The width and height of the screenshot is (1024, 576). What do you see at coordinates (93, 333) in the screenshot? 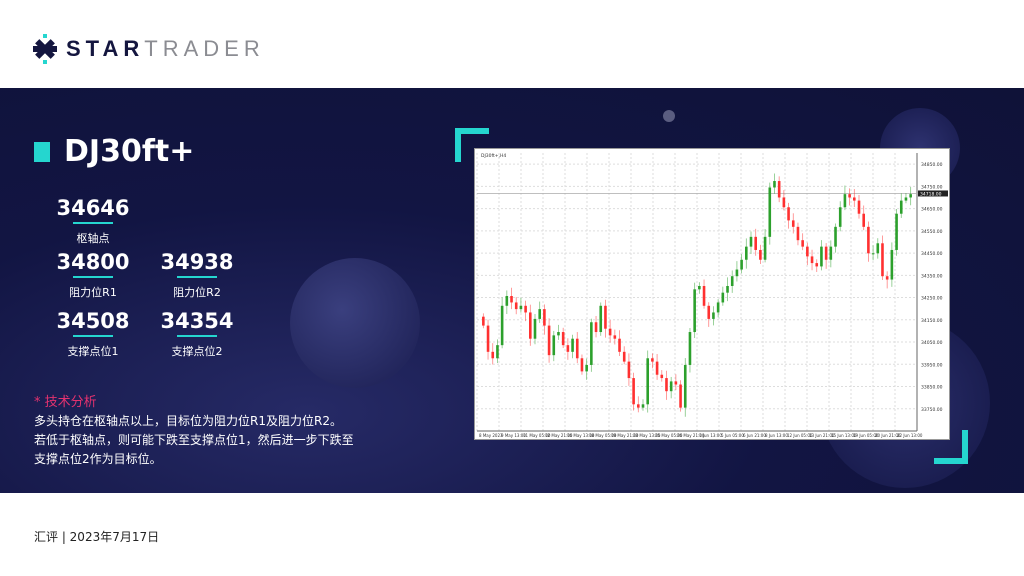
I see `s1-level: 34508 支撑点位1` at bounding box center [93, 333].